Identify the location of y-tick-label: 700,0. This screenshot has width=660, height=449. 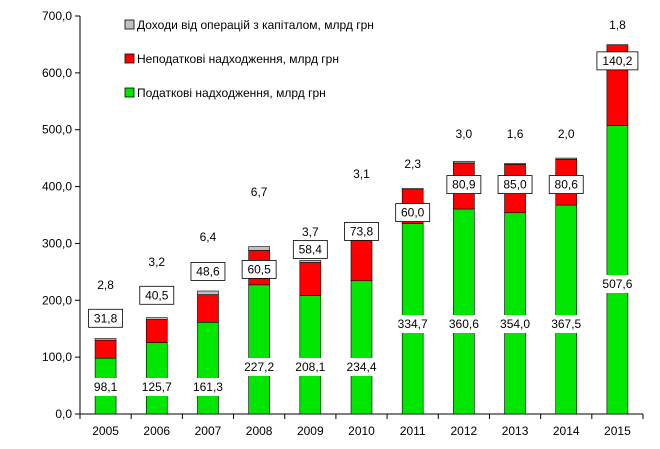
(57, 16).